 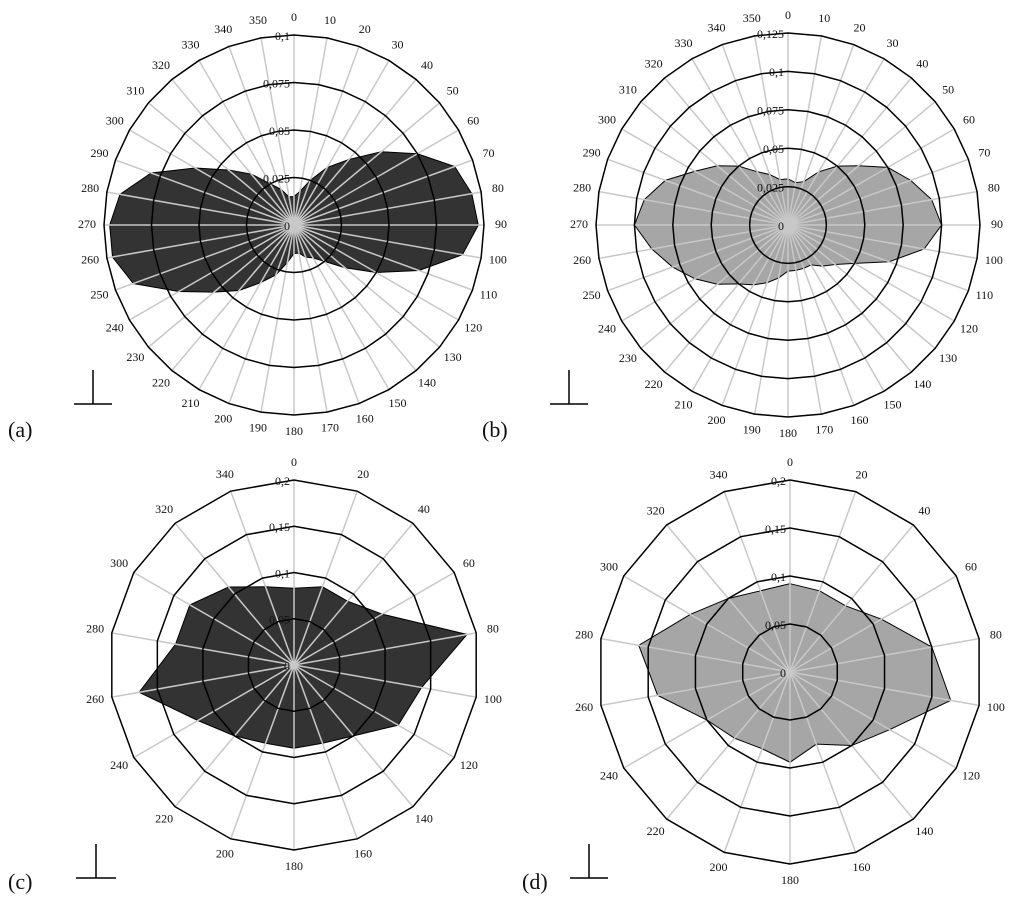 I want to click on r-tick-label: 0,2, so click(x=282, y=481).